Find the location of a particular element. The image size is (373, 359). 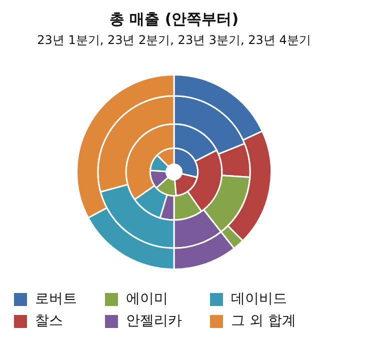

legend-label: 로버트 is located at coordinates (56, 299).